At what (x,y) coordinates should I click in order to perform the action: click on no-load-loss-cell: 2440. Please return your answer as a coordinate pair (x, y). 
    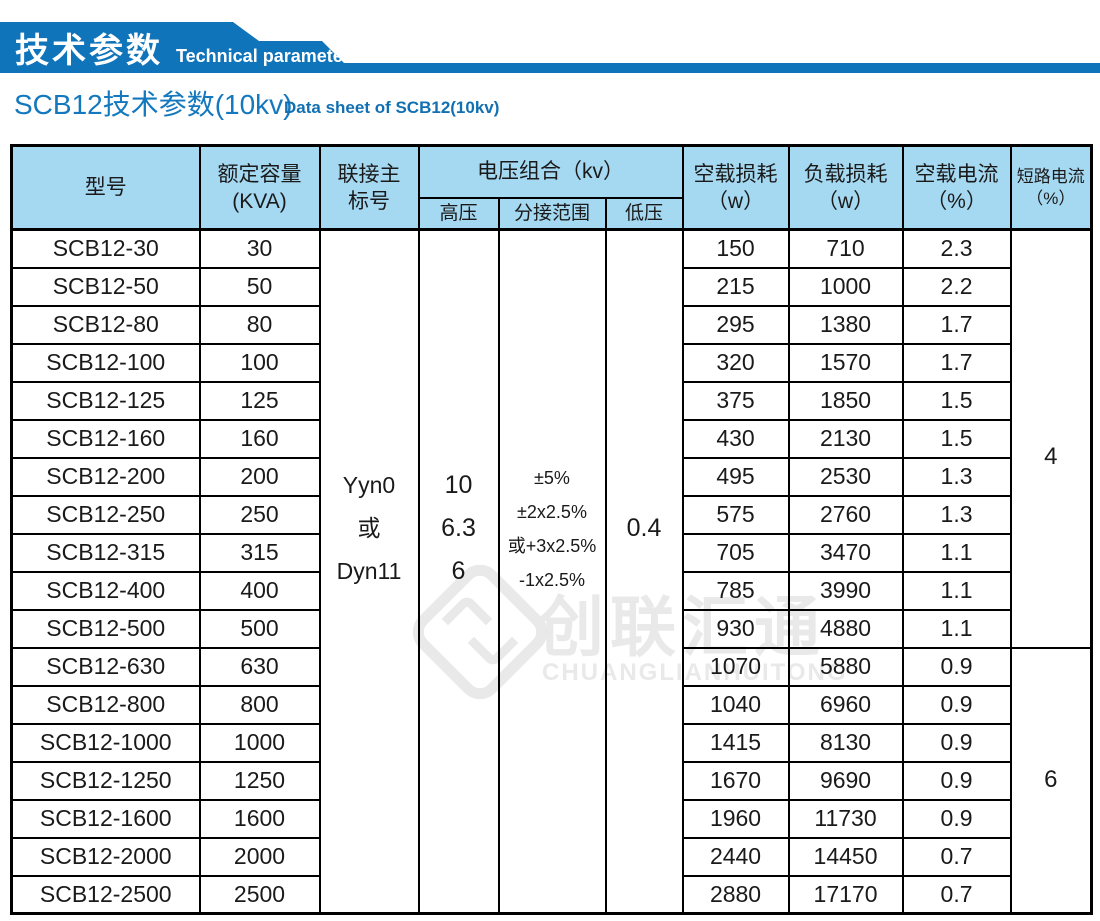
    Looking at the image, I should click on (735, 856).